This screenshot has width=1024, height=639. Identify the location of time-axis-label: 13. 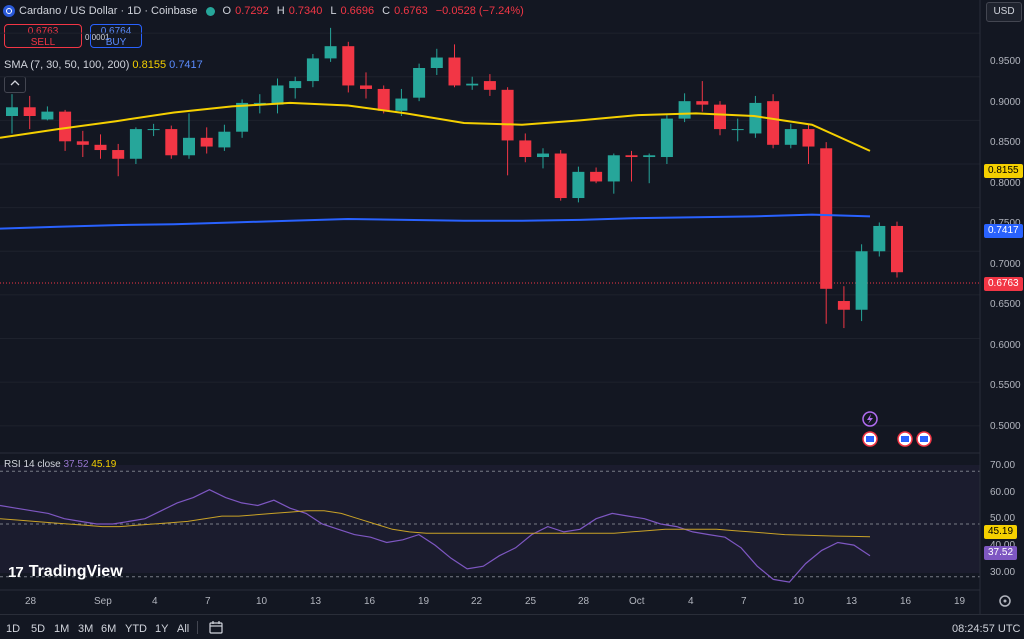
(852, 601).